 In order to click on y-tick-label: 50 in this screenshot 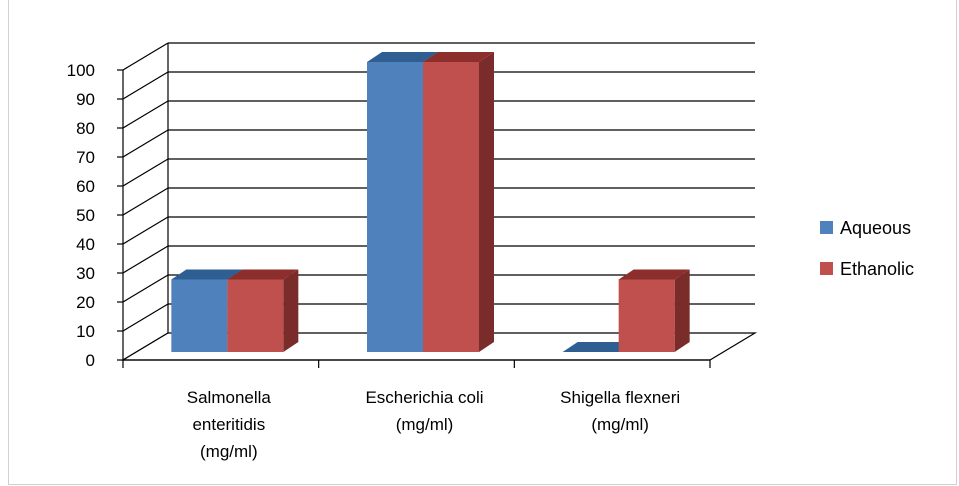, I will do `click(85, 215)`.